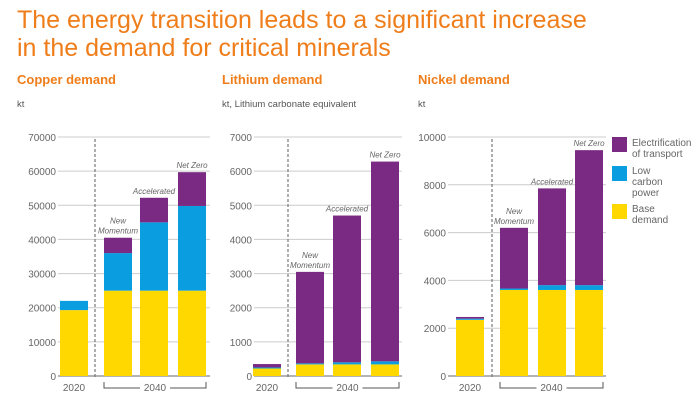 This screenshot has width=700, height=406. I want to click on lithium-ytick-label: 1000, so click(241, 343).